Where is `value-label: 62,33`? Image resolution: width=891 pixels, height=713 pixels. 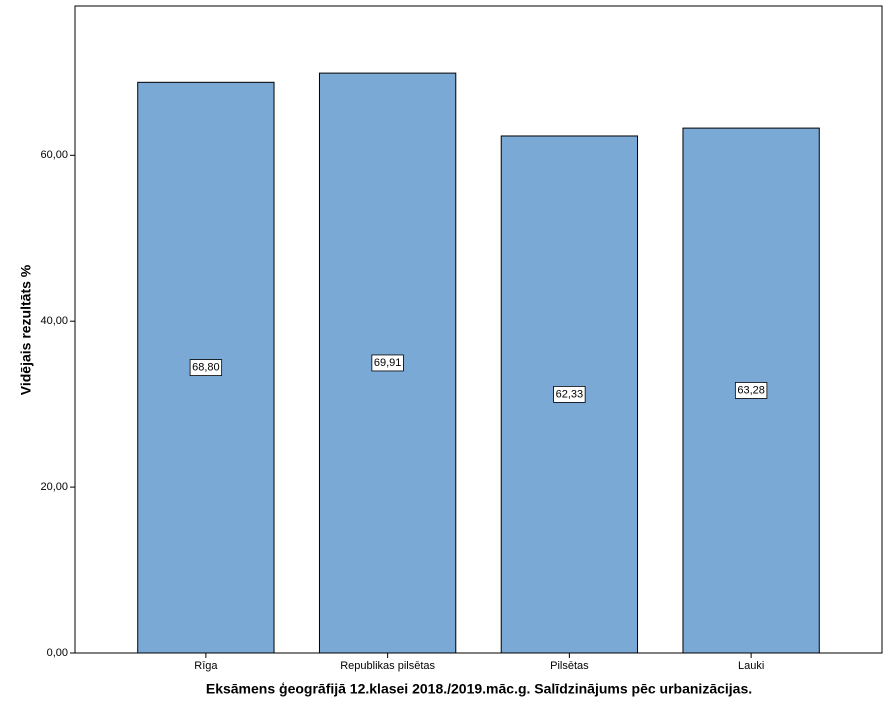 value-label: 62,33 is located at coordinates (570, 394).